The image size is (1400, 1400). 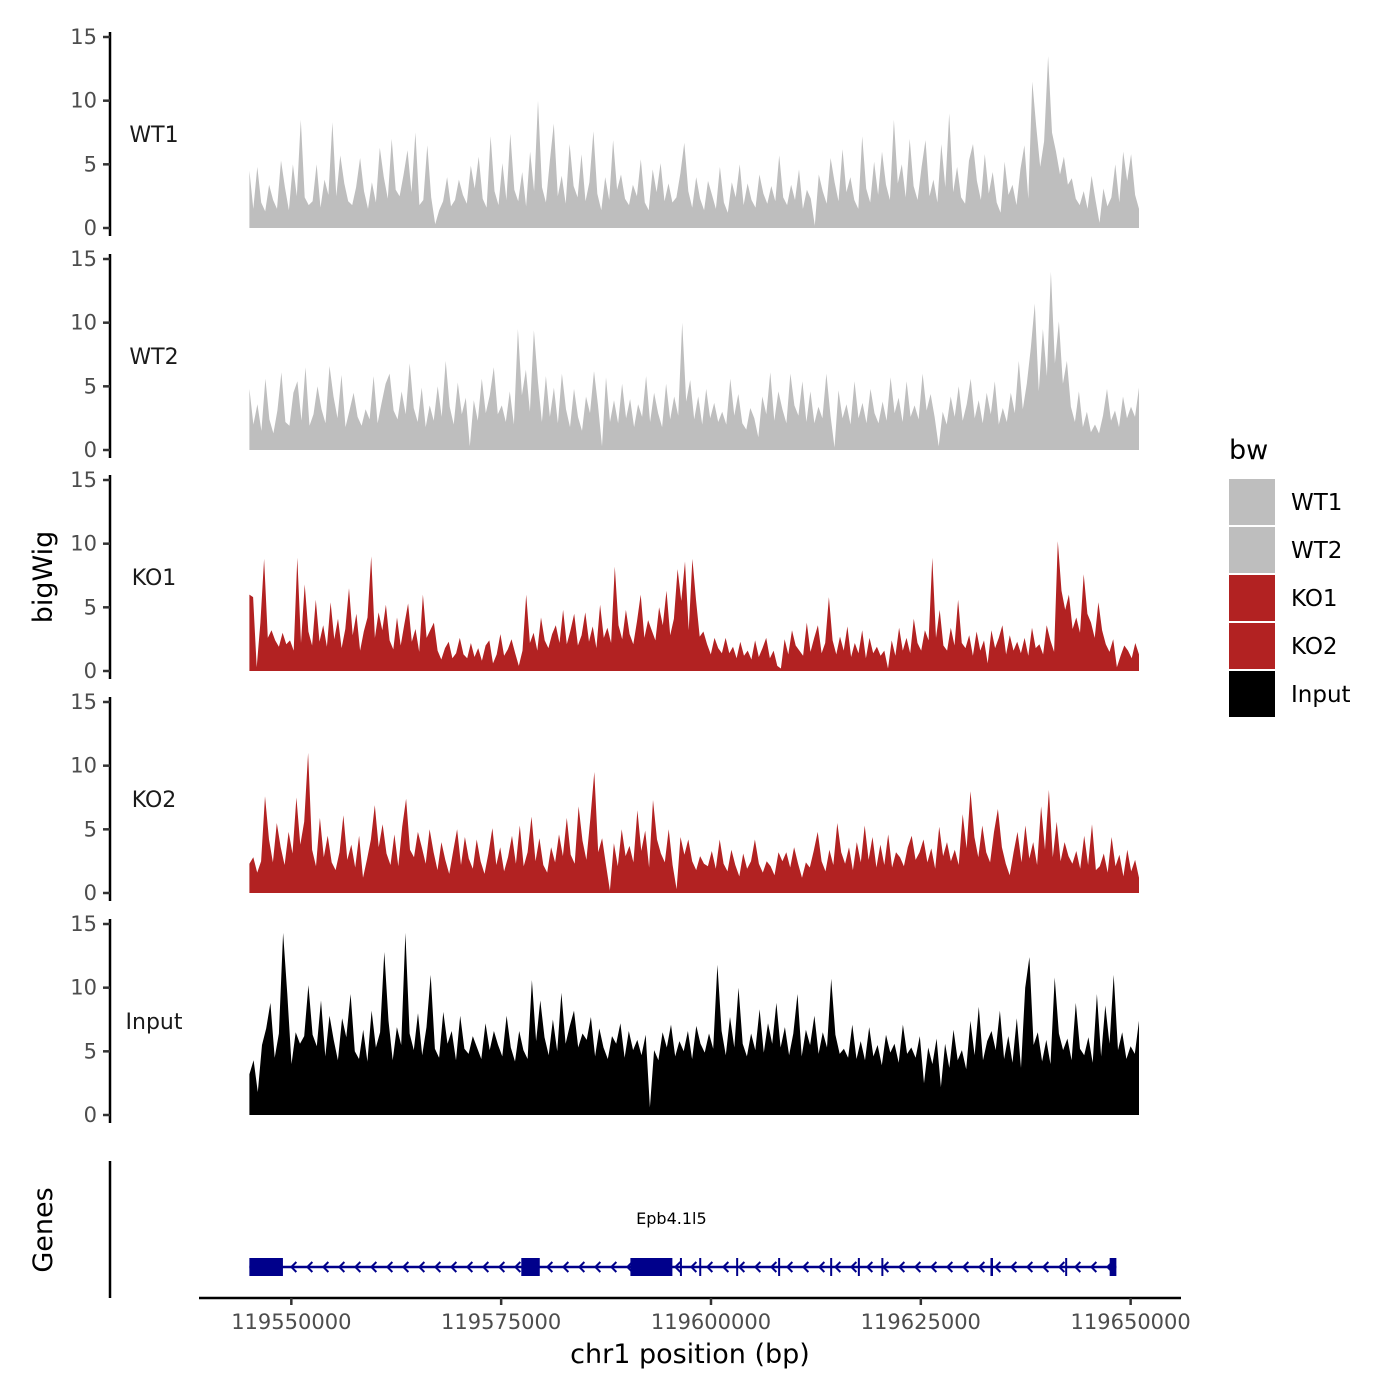 What do you see at coordinates (43, 1229) in the screenshot?
I see `gene-track-title: Genes` at bounding box center [43, 1229].